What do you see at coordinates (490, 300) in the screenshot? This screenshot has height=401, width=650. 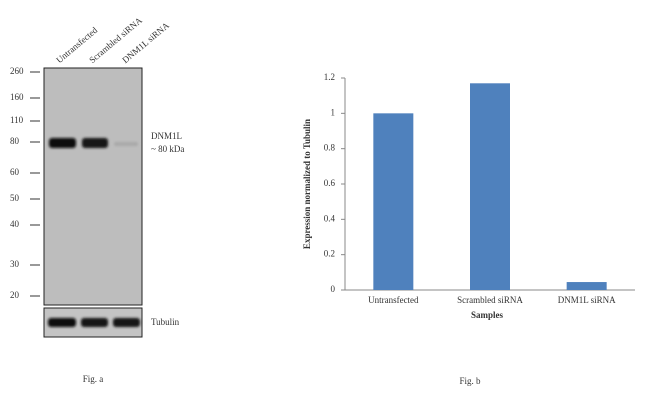 I see `x-tick-label: Scrambled siRNA` at bounding box center [490, 300].